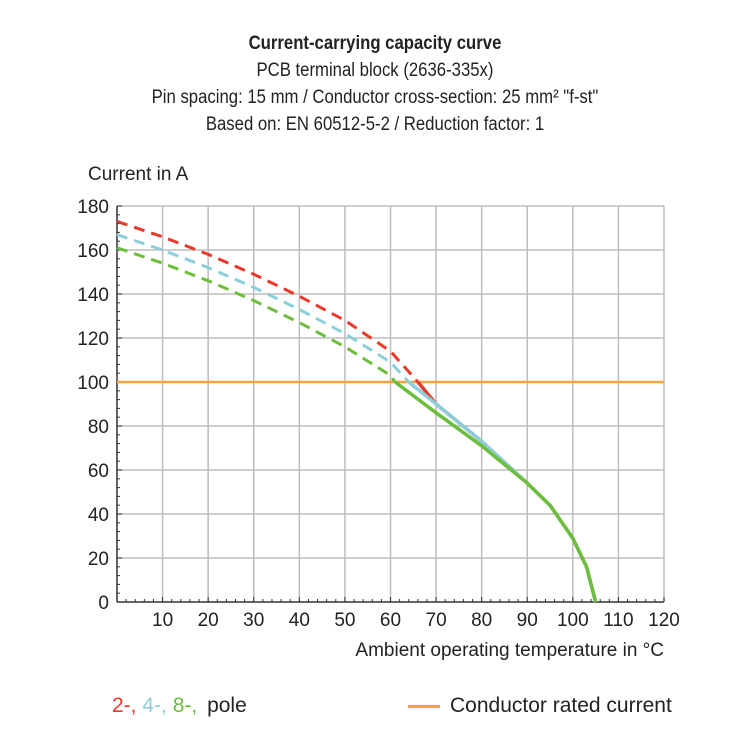 The image size is (750, 750). Describe the element at coordinates (98, 471) in the screenshot. I see `y-tick-label: 60` at that location.